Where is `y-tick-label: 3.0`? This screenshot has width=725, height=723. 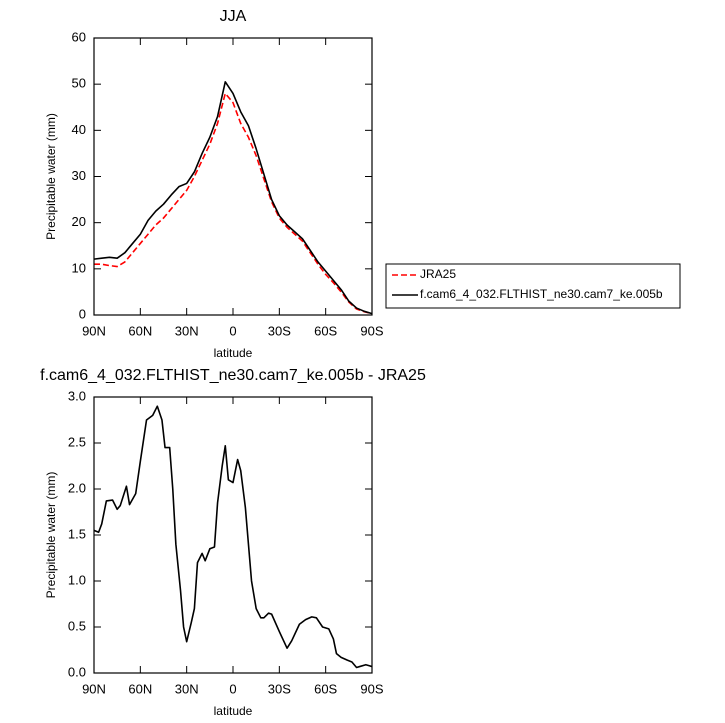
y-tick-label: 3.0 is located at coordinates (77, 395).